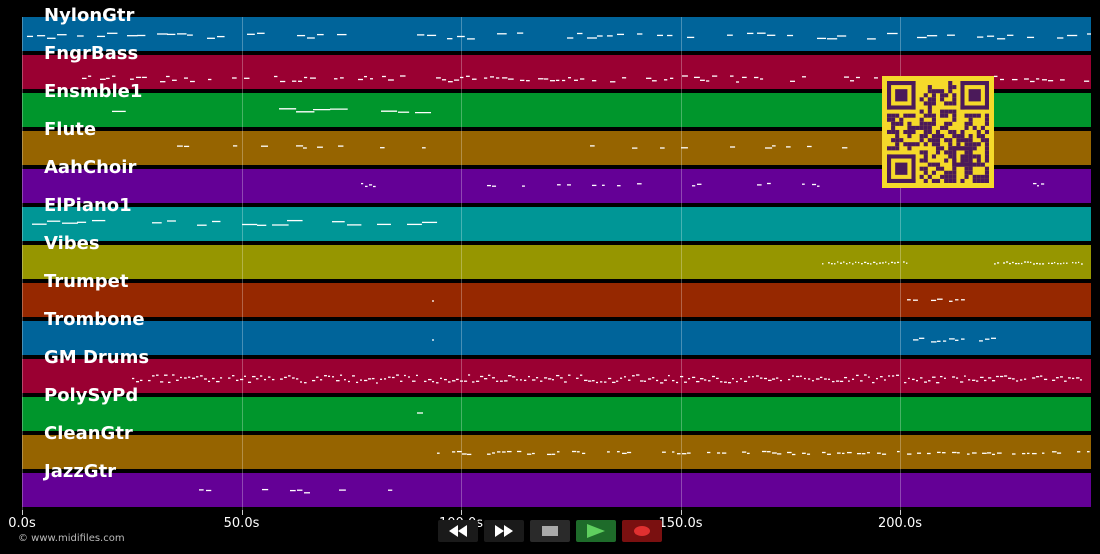  What do you see at coordinates (91, 53) in the screenshot?
I see `track-label: FngrBass` at bounding box center [91, 53].